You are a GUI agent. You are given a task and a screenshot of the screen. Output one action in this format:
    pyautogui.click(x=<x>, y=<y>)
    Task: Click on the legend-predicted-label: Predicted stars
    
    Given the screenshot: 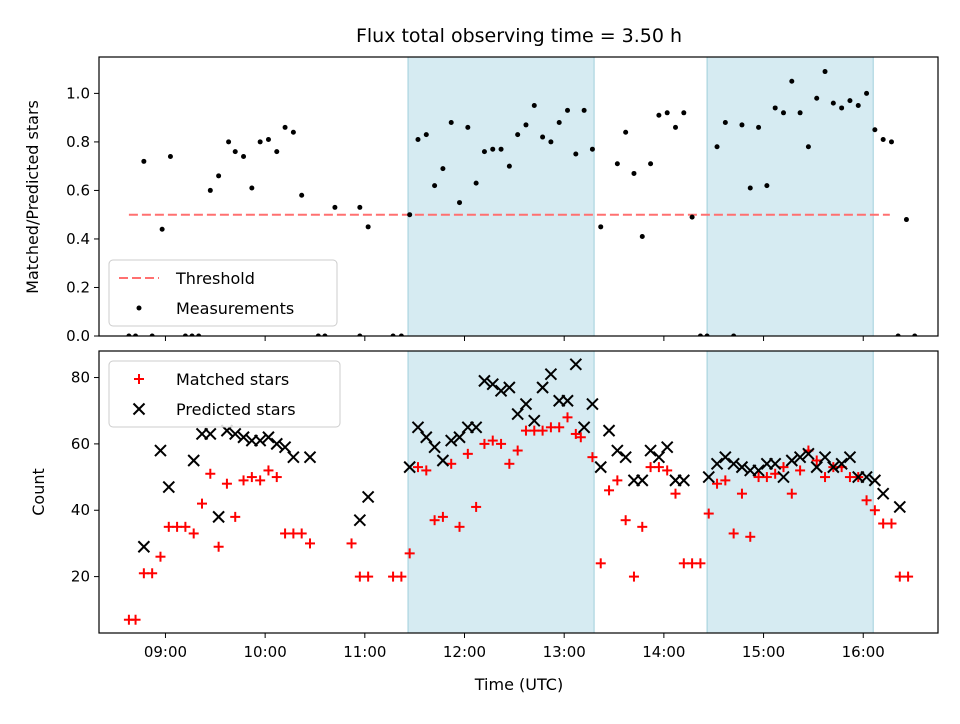 What is the action you would take?
    pyautogui.click(x=236, y=409)
    